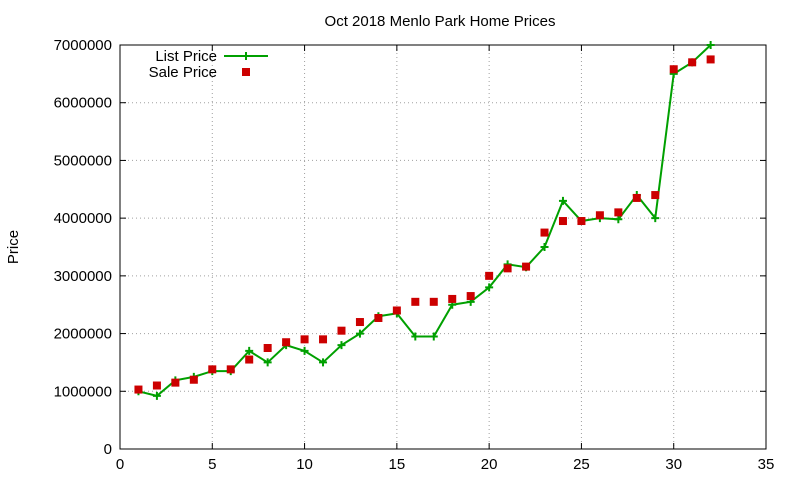 This screenshot has height=485, width=800. Describe the element at coordinates (673, 464) in the screenshot. I see `x-tick-label: 30` at that location.